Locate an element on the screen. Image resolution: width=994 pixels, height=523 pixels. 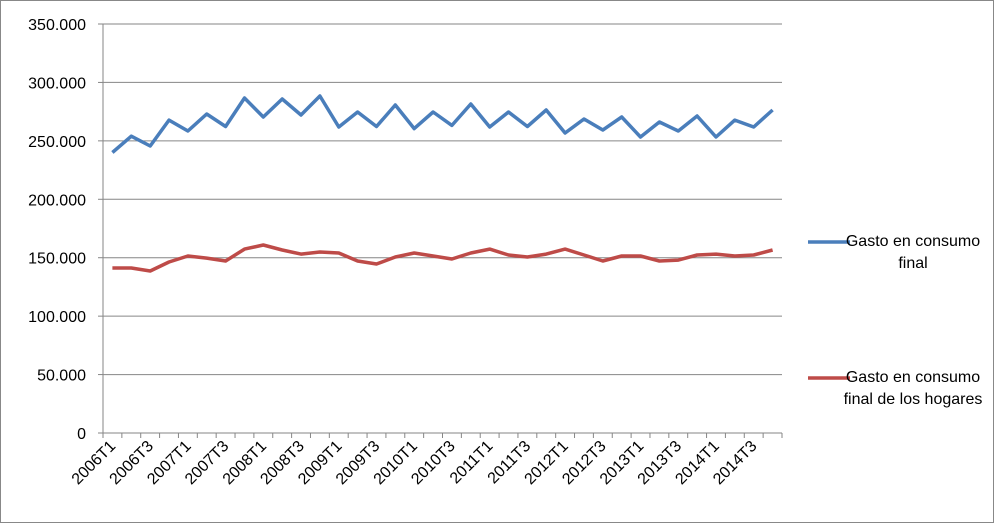
y-tick-label: 0 is located at coordinates (81, 434).